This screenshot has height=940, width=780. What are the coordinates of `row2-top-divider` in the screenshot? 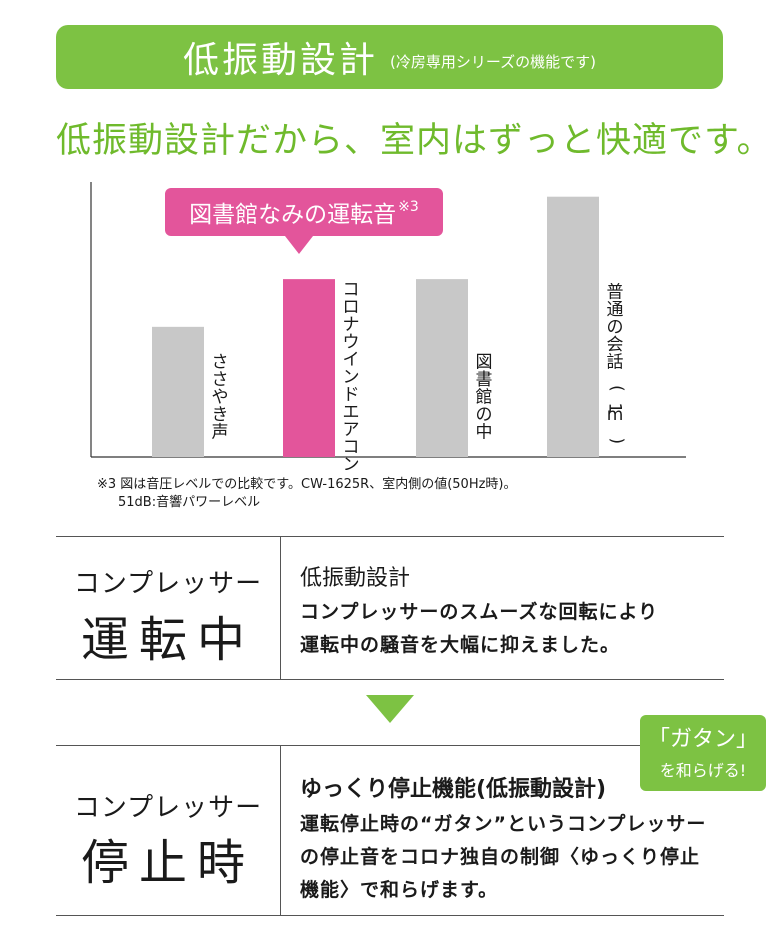 It's located at (348, 745).